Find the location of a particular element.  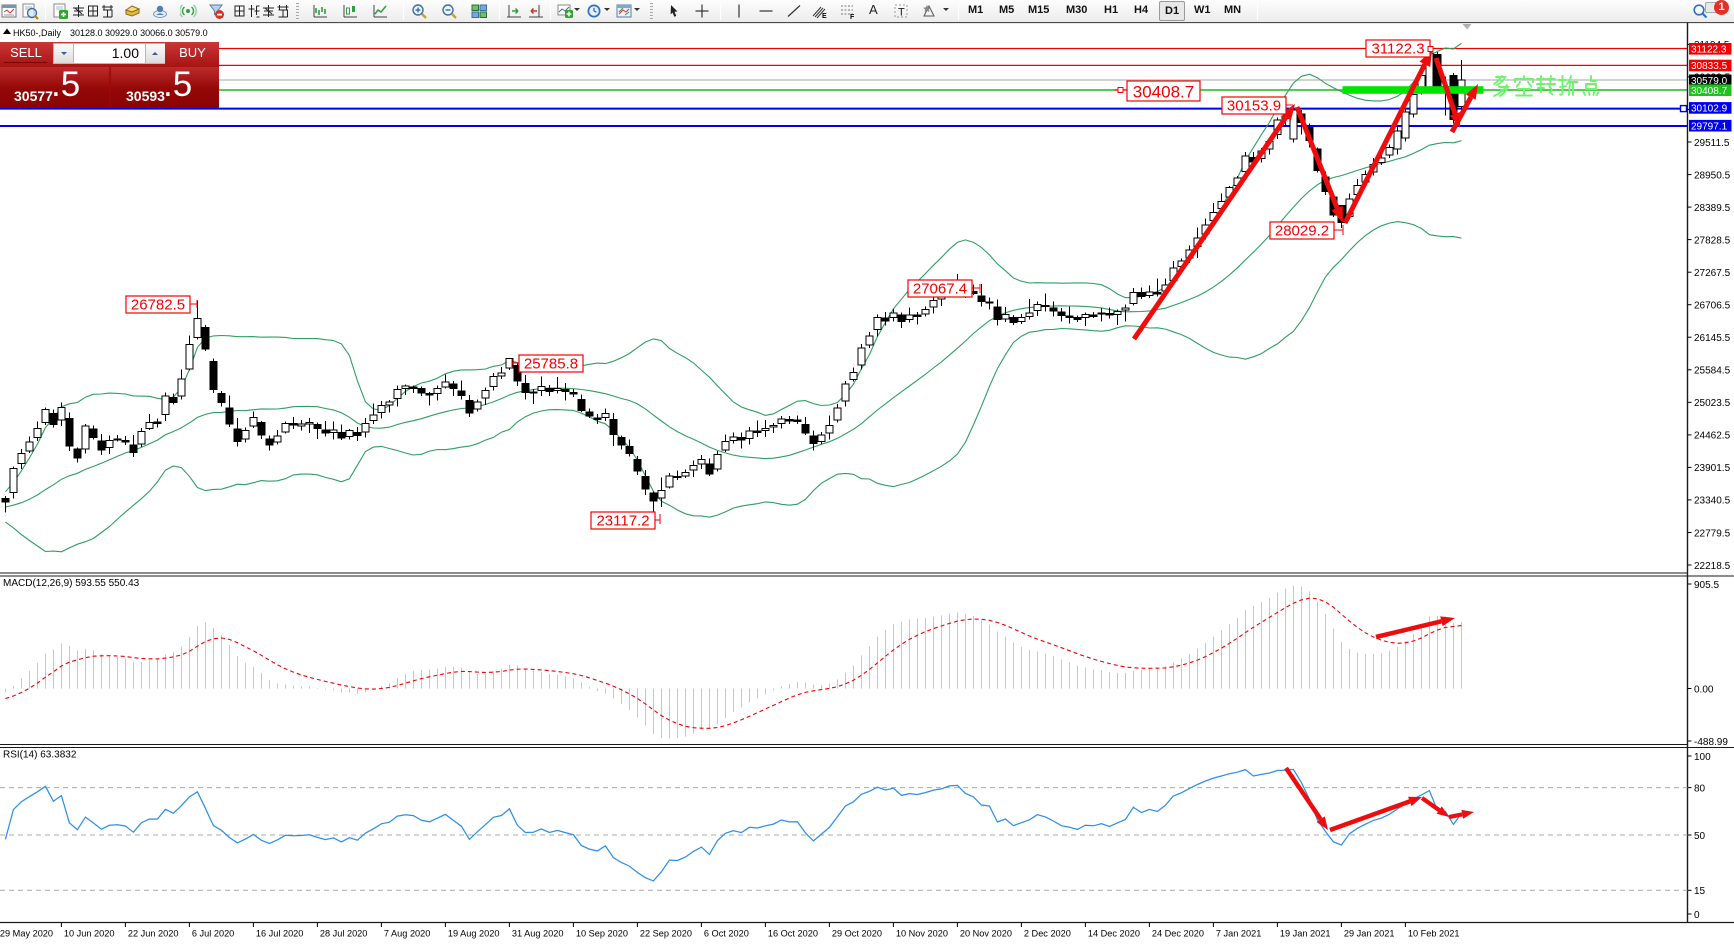

svg-text: HK50-,Daily is located at coordinates (37, 33).